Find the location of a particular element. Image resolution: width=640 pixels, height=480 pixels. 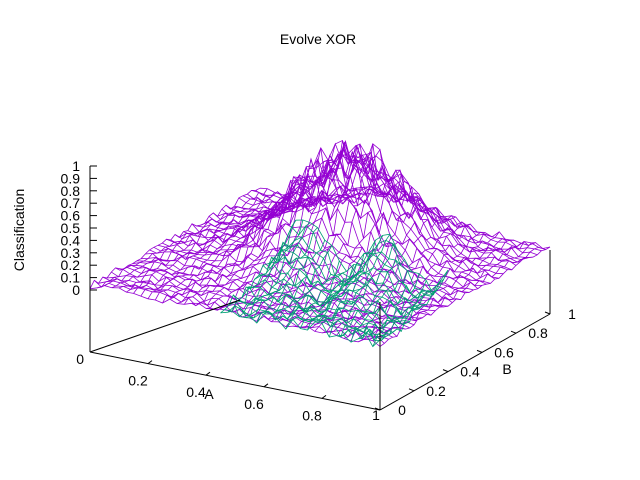

y-tick-label: 0.6 is located at coordinates (504, 352).